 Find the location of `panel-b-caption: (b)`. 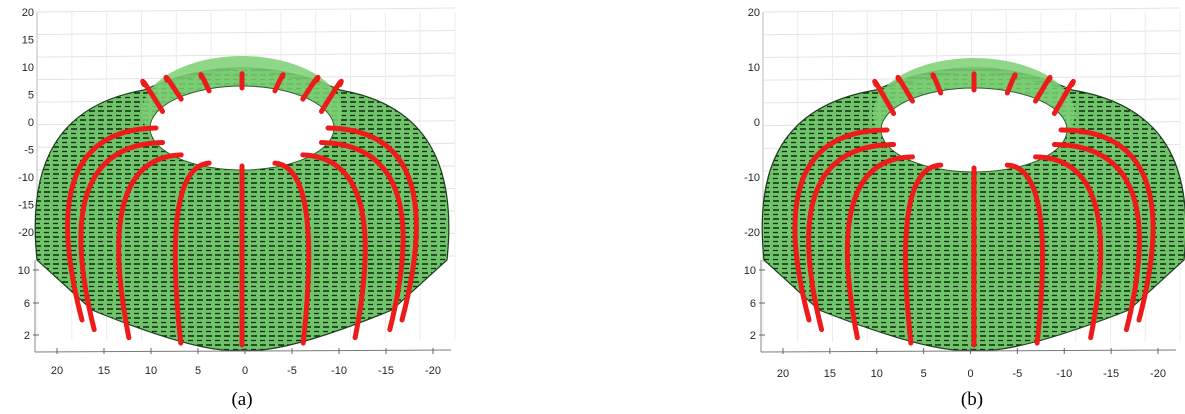

panel-b-caption: (b) is located at coordinates (972, 399).